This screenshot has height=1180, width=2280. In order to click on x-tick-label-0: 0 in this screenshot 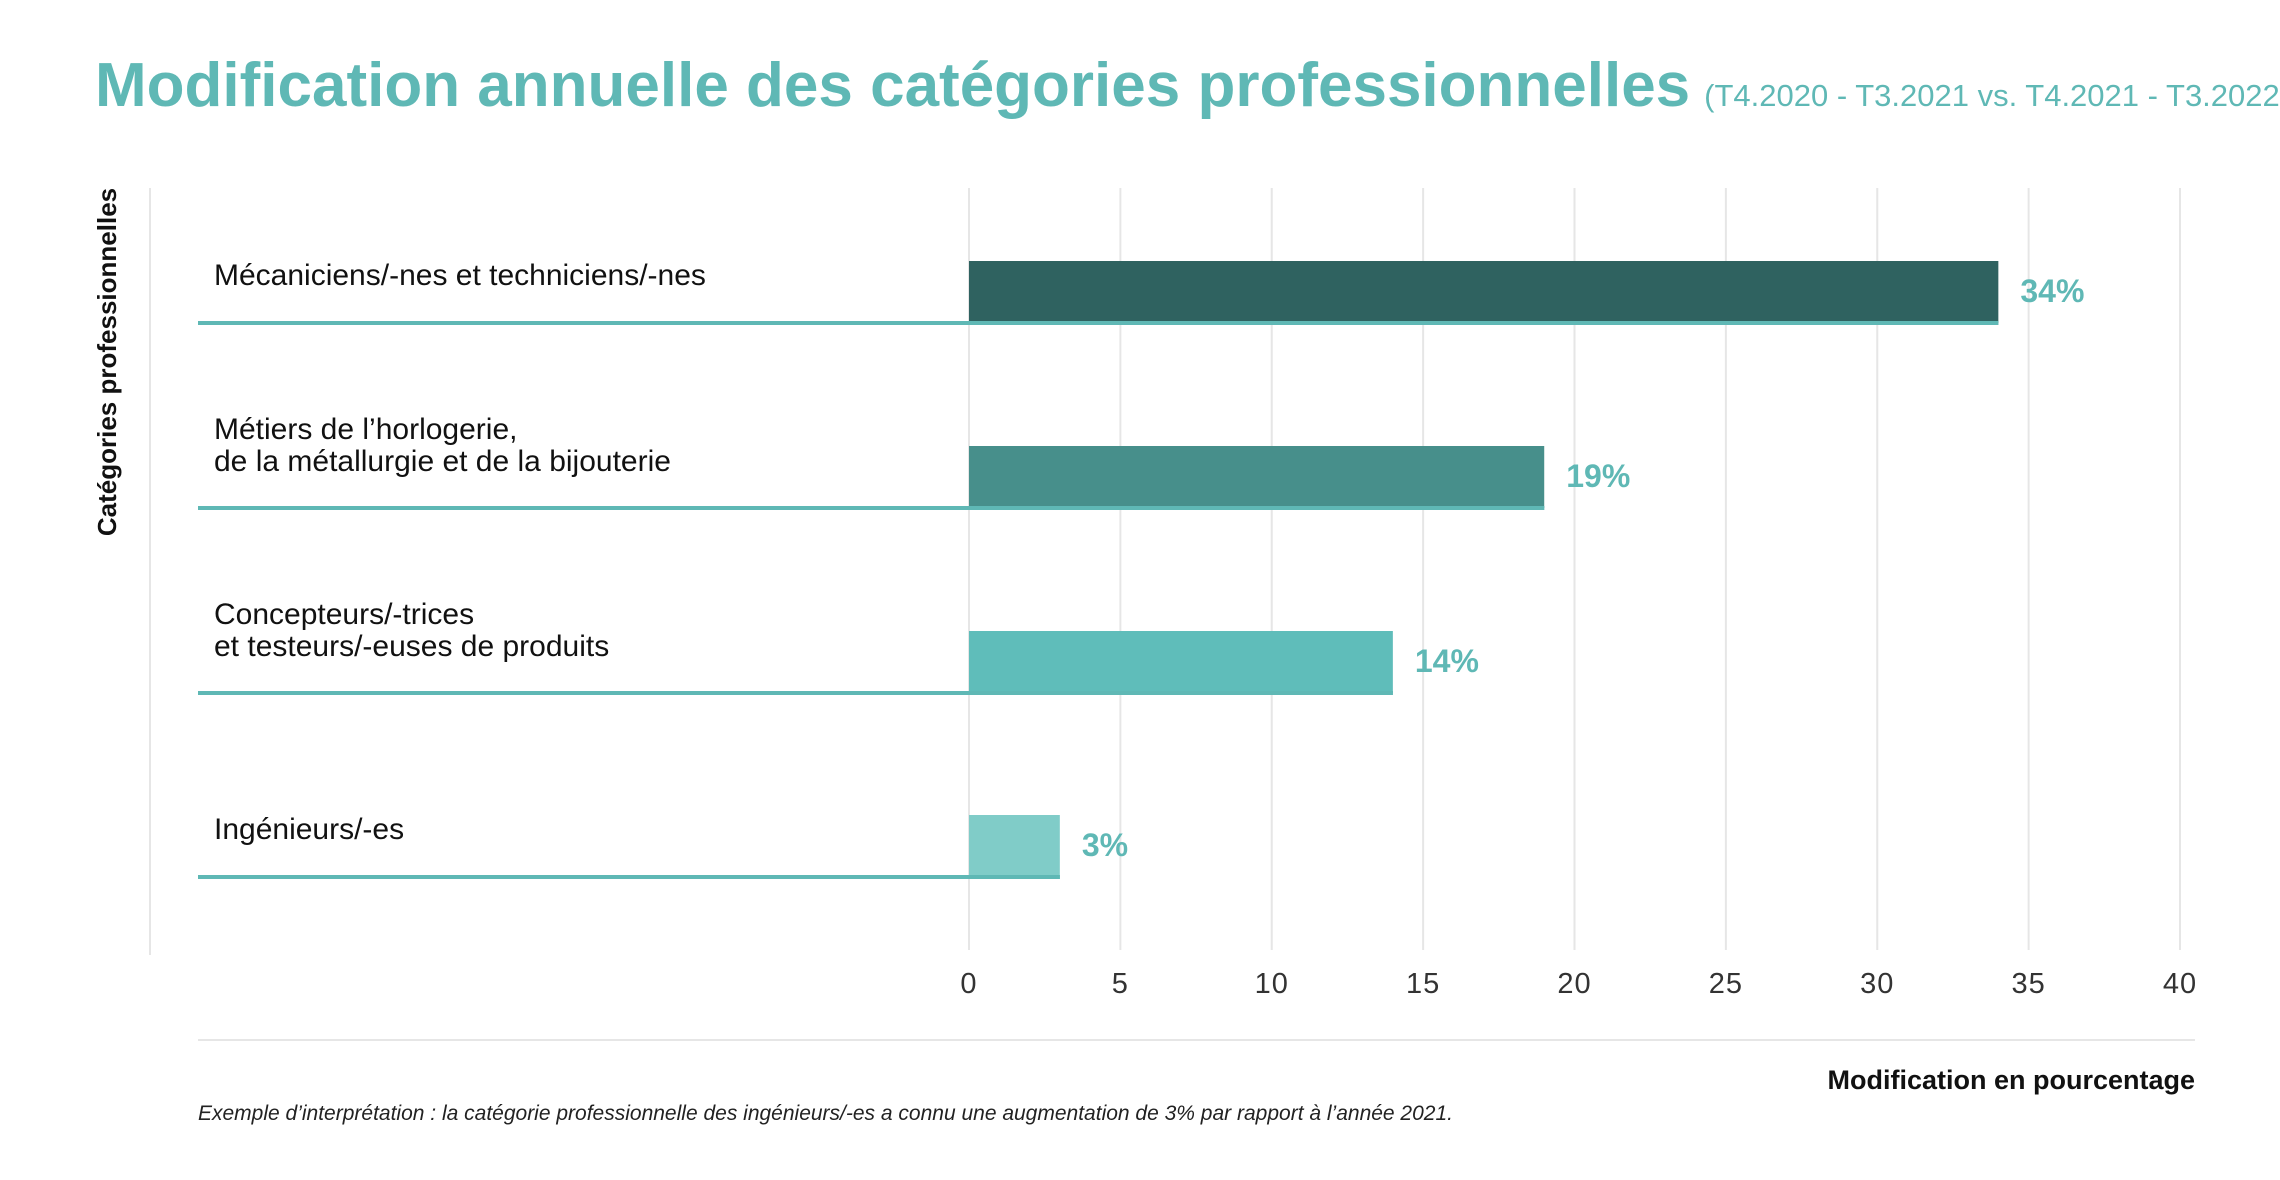, I will do `click(968, 984)`.